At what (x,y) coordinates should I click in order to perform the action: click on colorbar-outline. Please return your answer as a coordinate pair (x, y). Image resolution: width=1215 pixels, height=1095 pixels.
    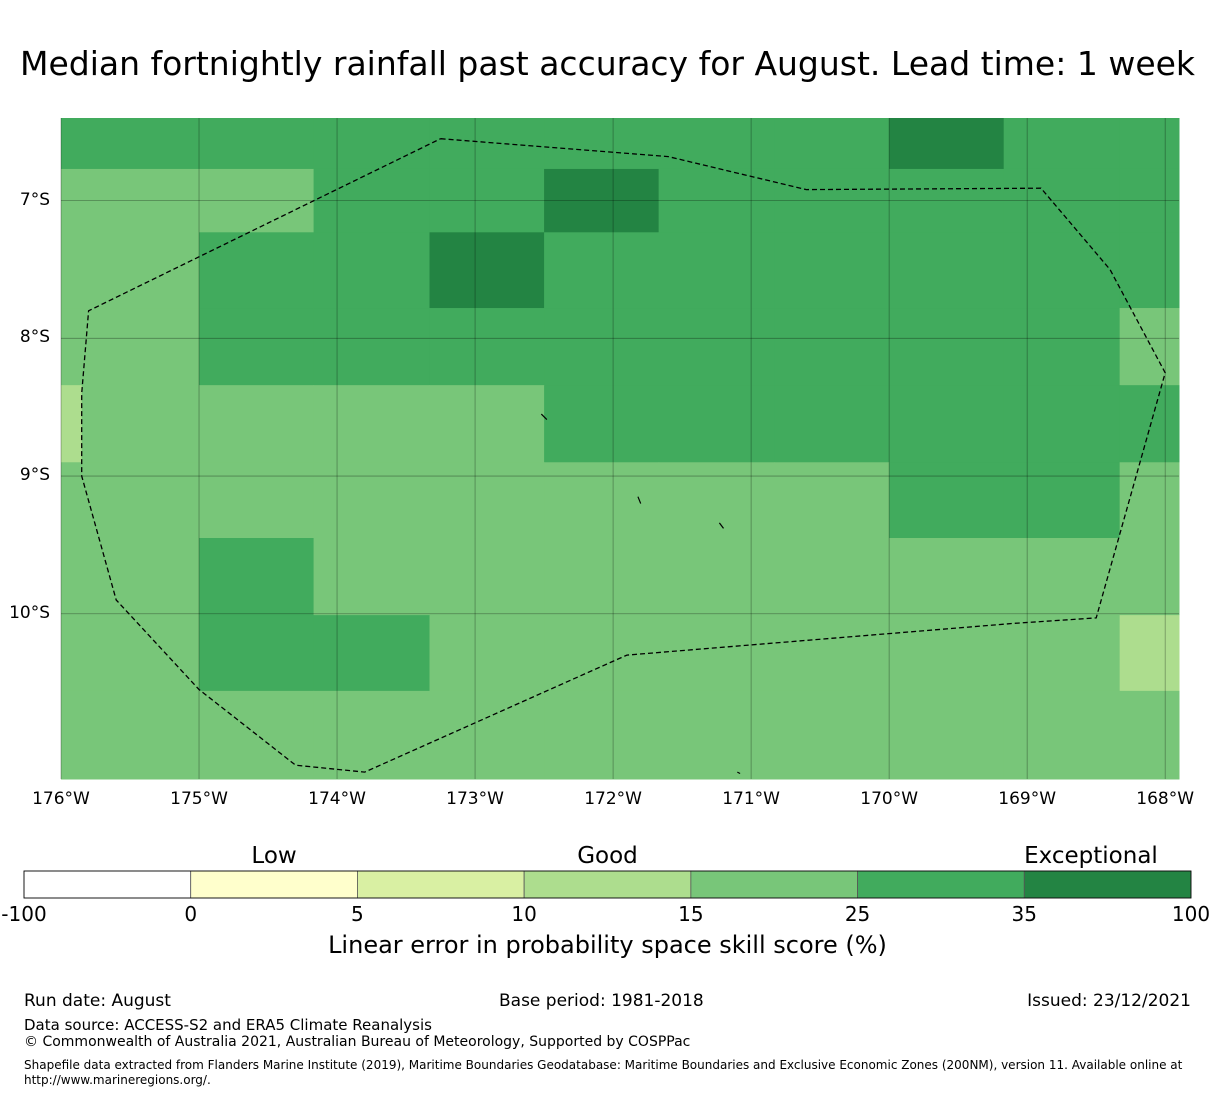
    Looking at the image, I should click on (607, 884).